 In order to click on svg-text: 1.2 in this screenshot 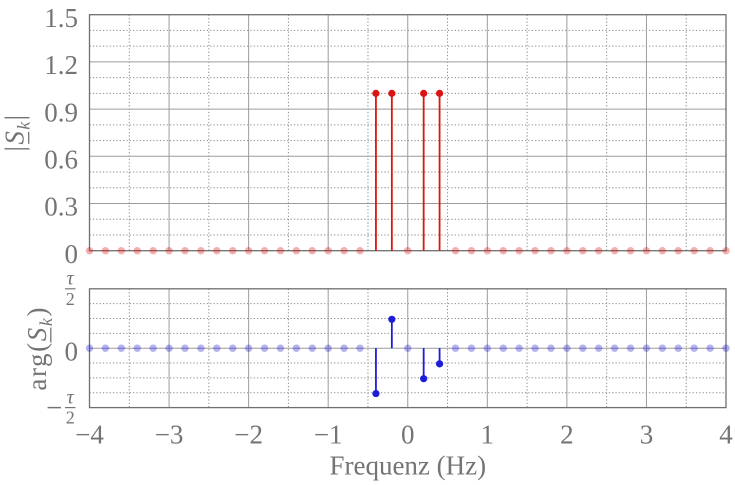, I will do `click(61, 65)`.